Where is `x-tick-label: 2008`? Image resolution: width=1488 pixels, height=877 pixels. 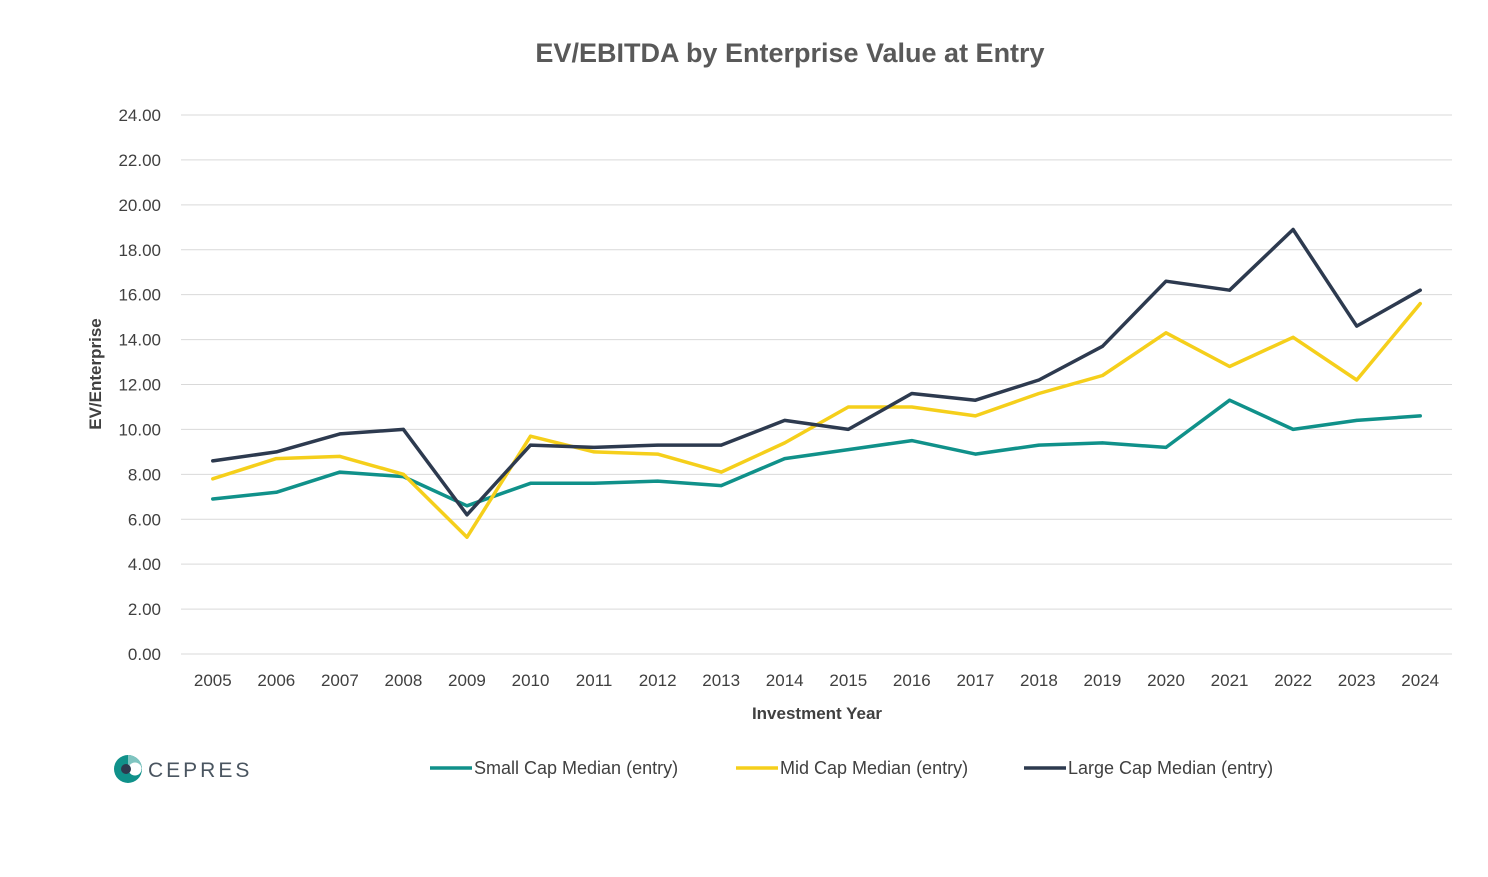
x-tick-label: 2008 is located at coordinates (404, 680).